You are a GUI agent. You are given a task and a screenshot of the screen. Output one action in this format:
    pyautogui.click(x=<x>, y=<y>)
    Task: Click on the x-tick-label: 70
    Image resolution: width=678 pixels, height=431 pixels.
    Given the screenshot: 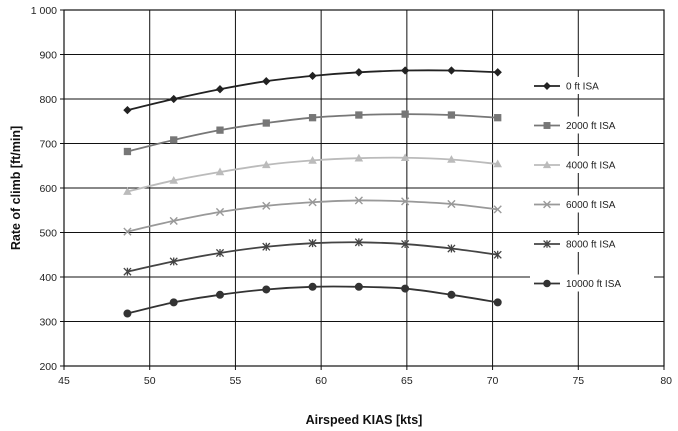 What is the action you would take?
    pyautogui.click(x=493, y=381)
    